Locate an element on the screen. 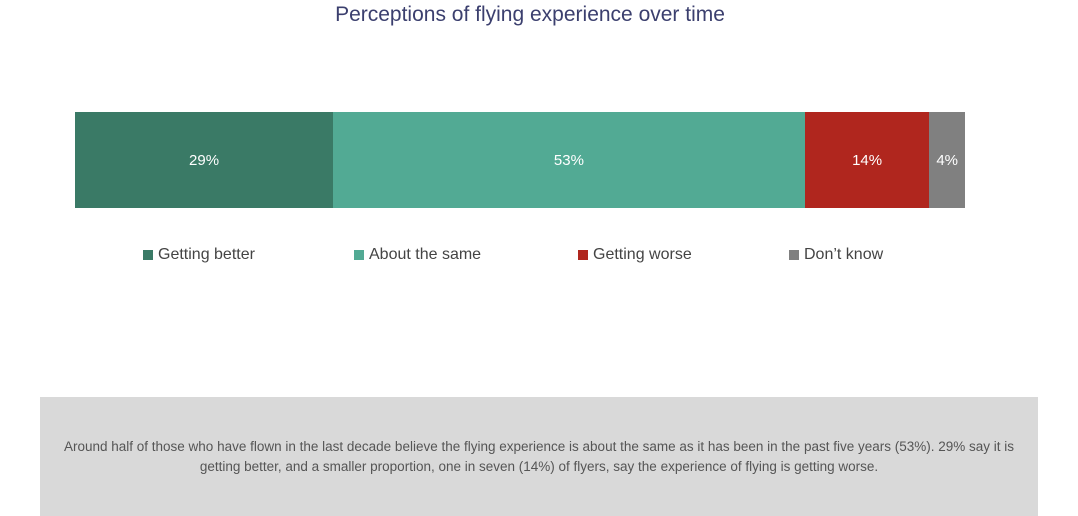 The height and width of the screenshot is (516, 1078). data-label: 14% is located at coordinates (867, 160).